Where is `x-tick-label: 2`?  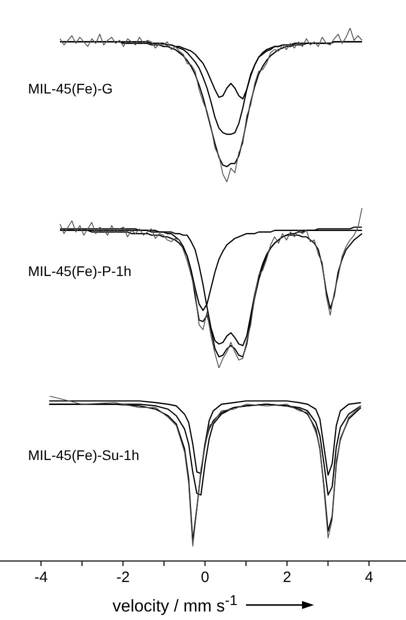
x-tick-label: 2 is located at coordinates (287, 577).